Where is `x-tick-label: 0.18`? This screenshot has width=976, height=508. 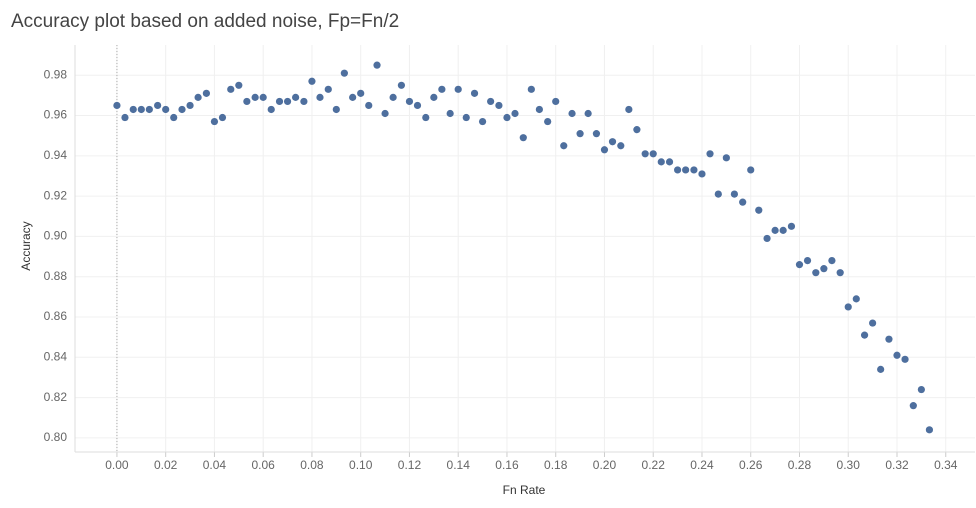 x-tick-label: 0.18 is located at coordinates (556, 465).